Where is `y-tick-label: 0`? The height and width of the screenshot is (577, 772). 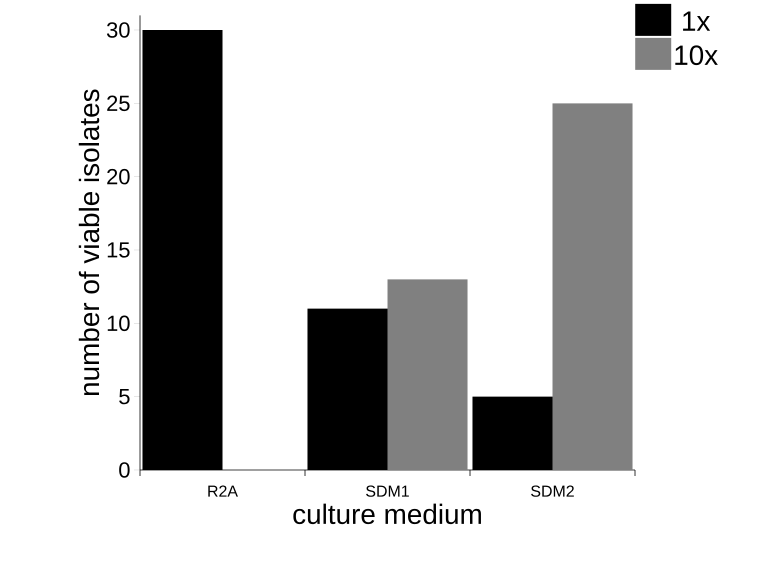 y-tick-label: 0 is located at coordinates (124, 470).